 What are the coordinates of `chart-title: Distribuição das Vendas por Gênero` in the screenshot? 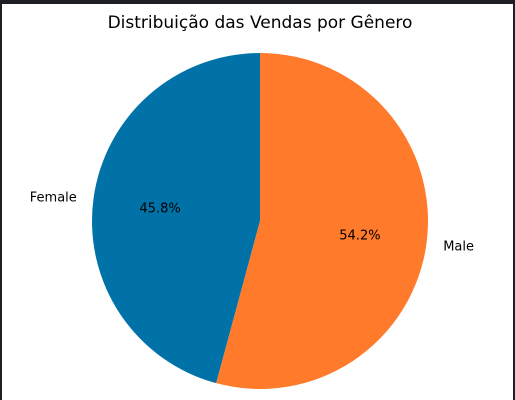 It's located at (260, 23).